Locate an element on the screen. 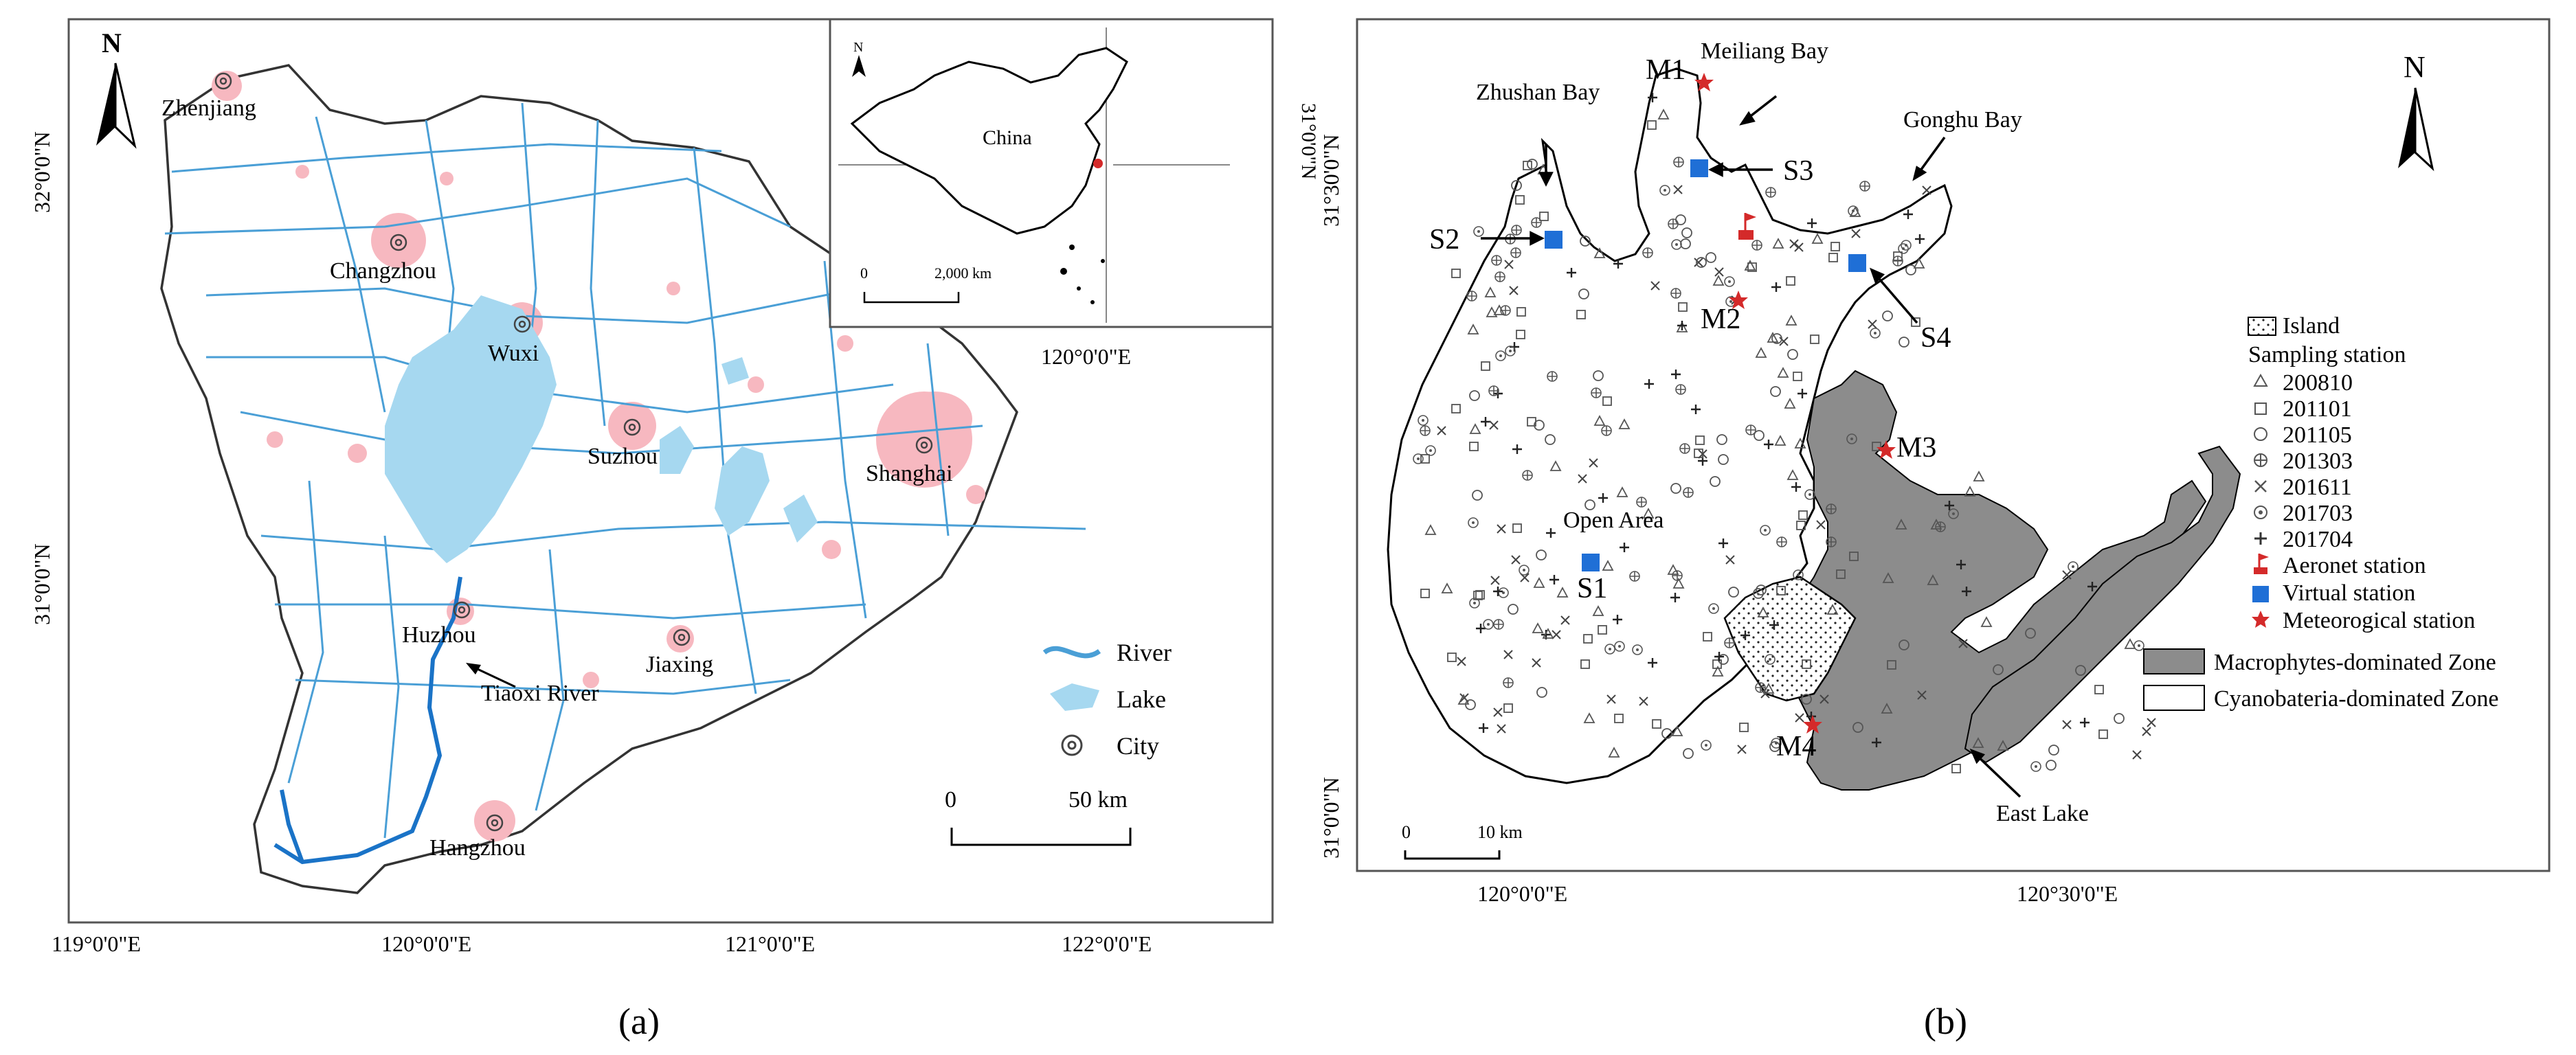 This screenshot has width=2576, height=1055. met-stations is located at coordinates (1795, 403).